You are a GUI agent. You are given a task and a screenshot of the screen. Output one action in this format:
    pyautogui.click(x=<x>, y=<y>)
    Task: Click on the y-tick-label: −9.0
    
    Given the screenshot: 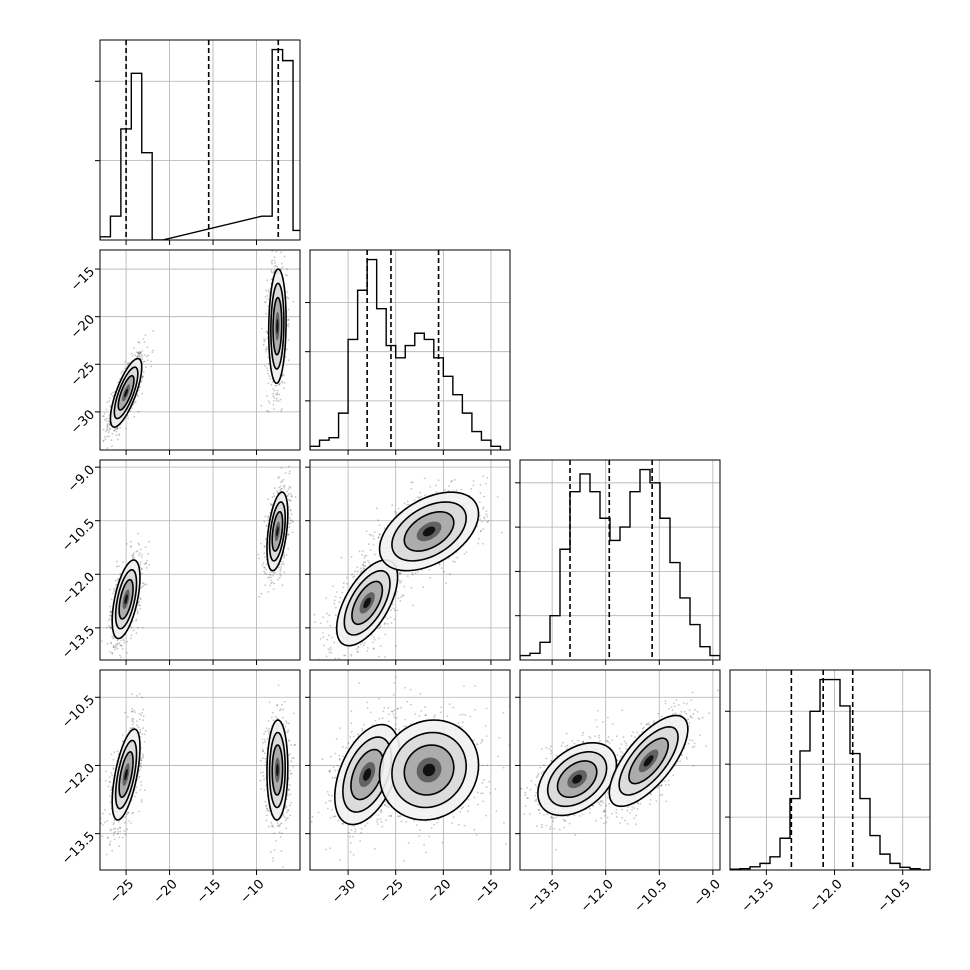 What is the action you would take?
    pyautogui.click(x=81, y=479)
    